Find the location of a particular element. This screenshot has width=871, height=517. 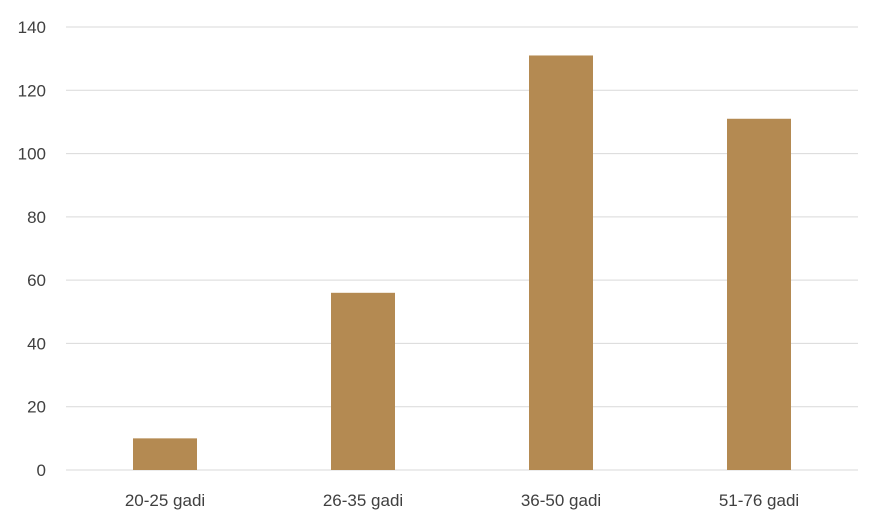

y-tick-label: 40 is located at coordinates (36, 343).